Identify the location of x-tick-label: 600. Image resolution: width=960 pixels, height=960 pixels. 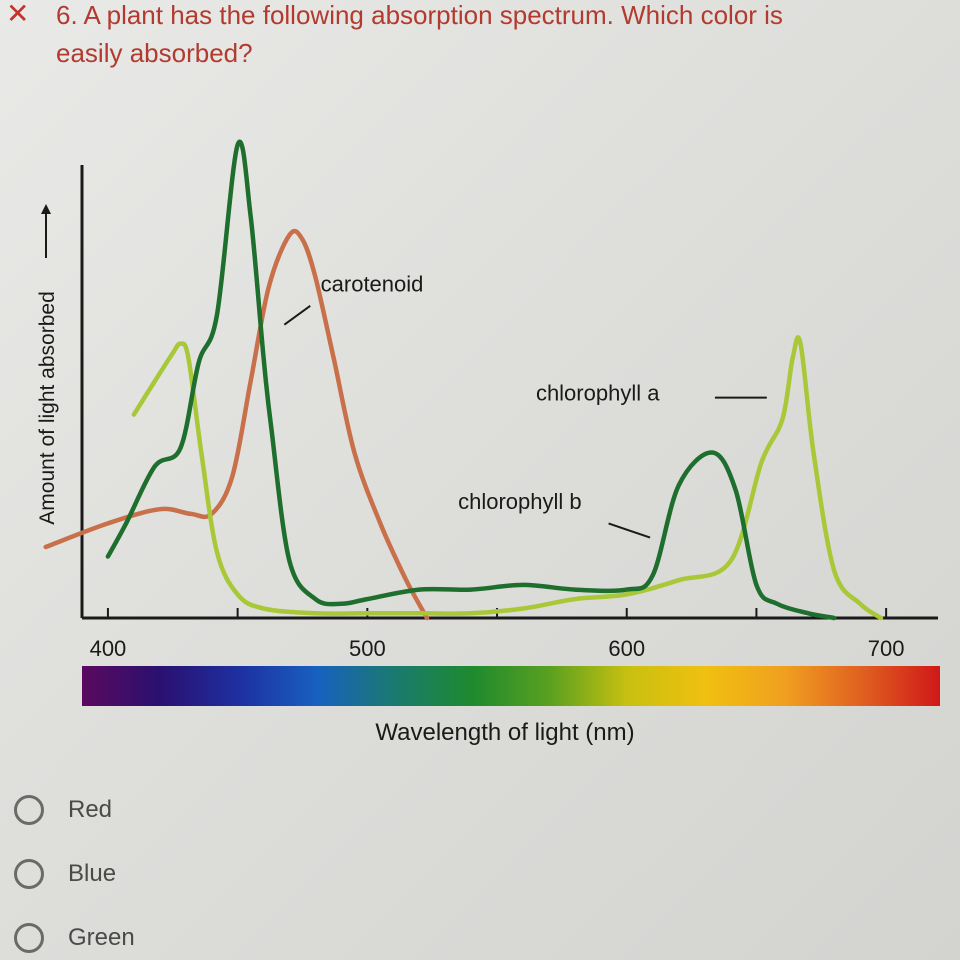
(626, 648).